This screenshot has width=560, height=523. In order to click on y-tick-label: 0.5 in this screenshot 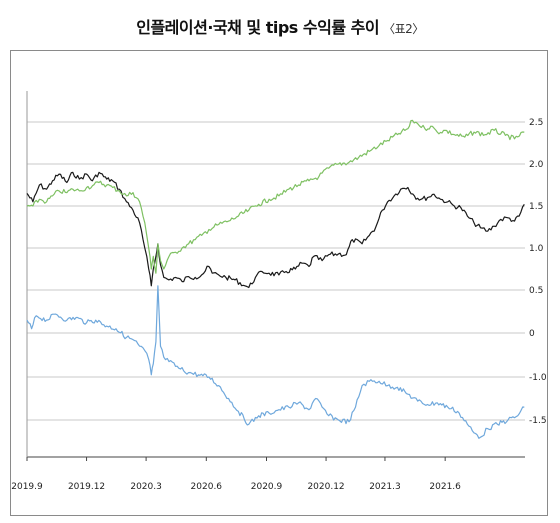, I will do `click(536, 291)`.